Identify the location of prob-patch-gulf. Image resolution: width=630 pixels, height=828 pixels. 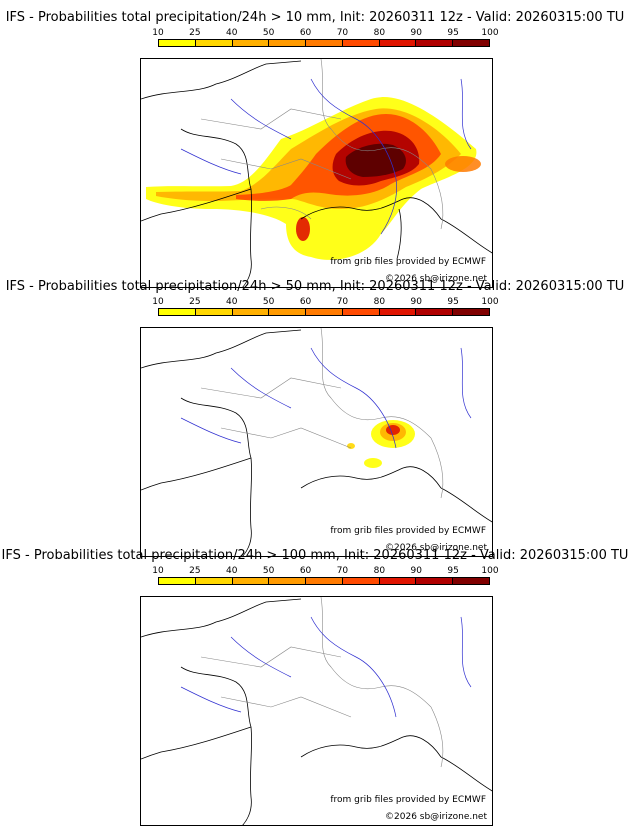
(303, 229).